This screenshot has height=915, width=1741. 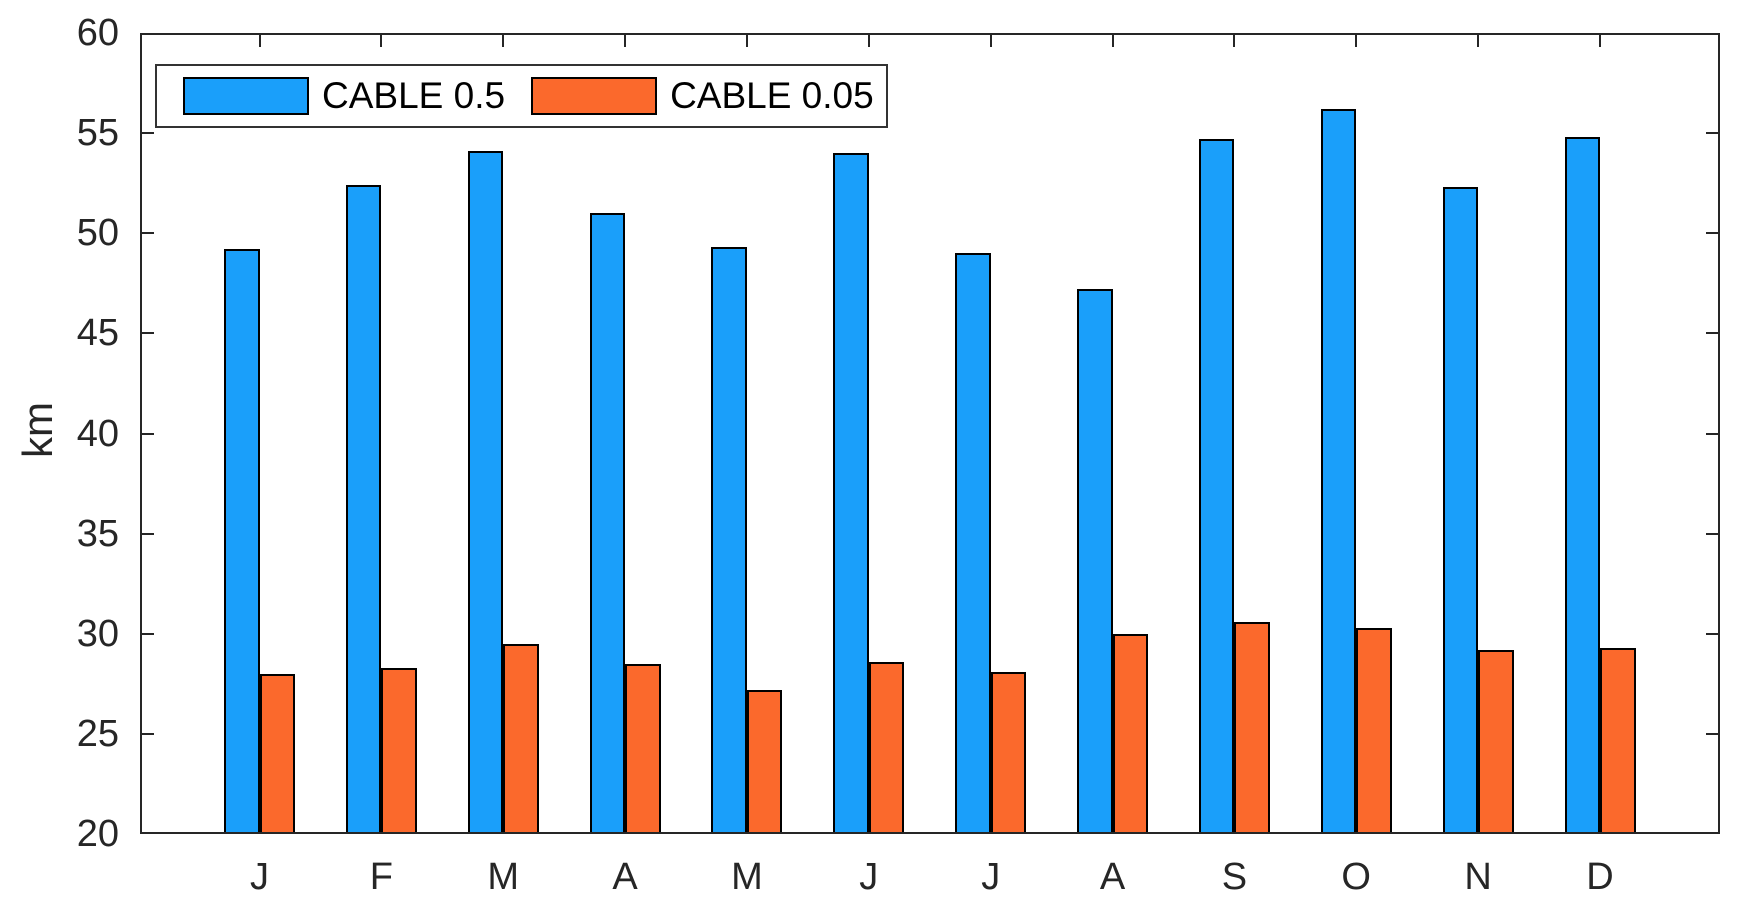 What do you see at coordinates (1374, 730) in the screenshot?
I see `bar-cable-0-05-O9` at bounding box center [1374, 730].